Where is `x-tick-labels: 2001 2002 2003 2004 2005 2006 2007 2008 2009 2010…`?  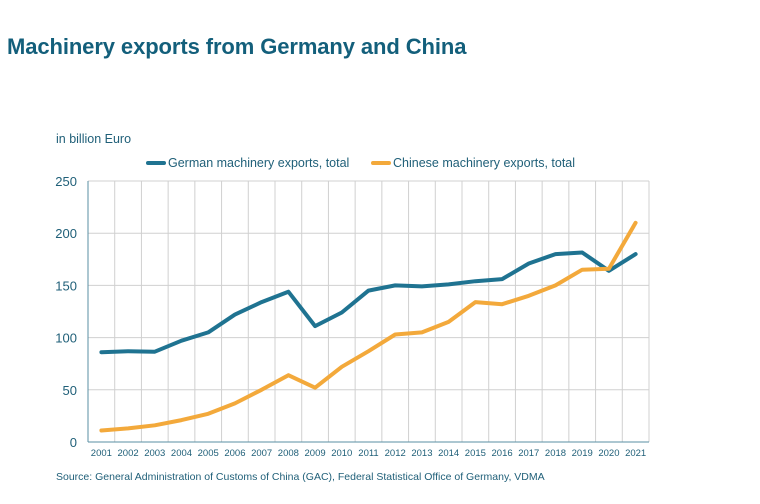 x-tick-labels: 2001 2002 2003 2004 2005 2006 2007 2008 2009 2010… is located at coordinates (368, 453).